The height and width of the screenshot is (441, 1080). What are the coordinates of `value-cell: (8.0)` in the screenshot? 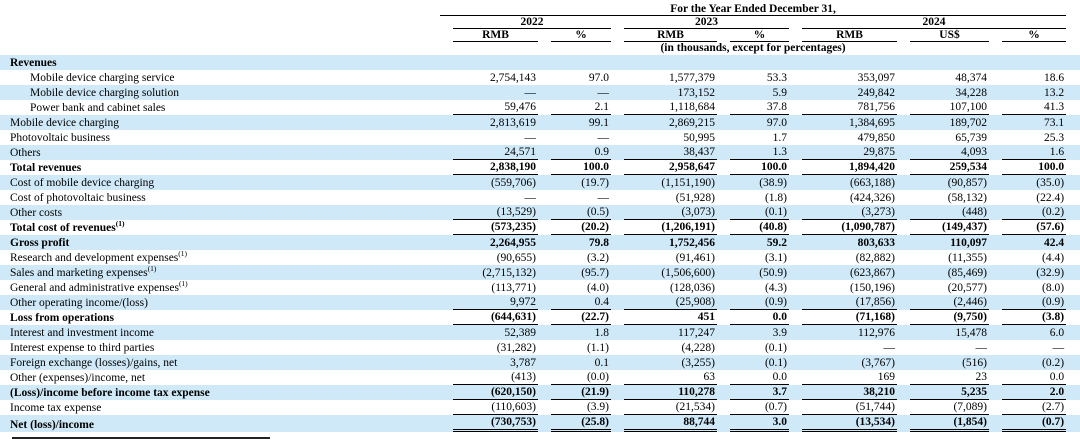 It's located at (1053, 288).